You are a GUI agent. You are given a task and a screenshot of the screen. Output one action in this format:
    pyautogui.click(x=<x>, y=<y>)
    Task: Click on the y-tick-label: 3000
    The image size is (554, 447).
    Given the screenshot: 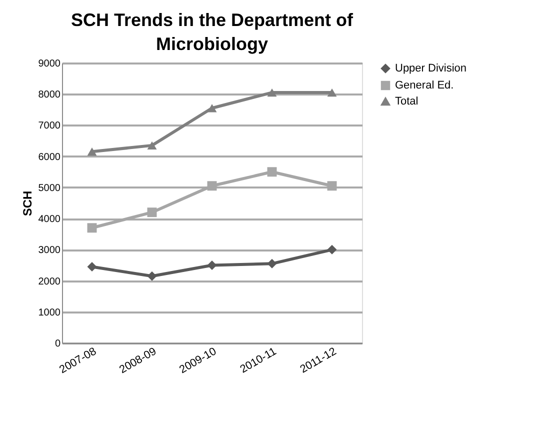 What is the action you would take?
    pyautogui.click(x=49, y=250)
    